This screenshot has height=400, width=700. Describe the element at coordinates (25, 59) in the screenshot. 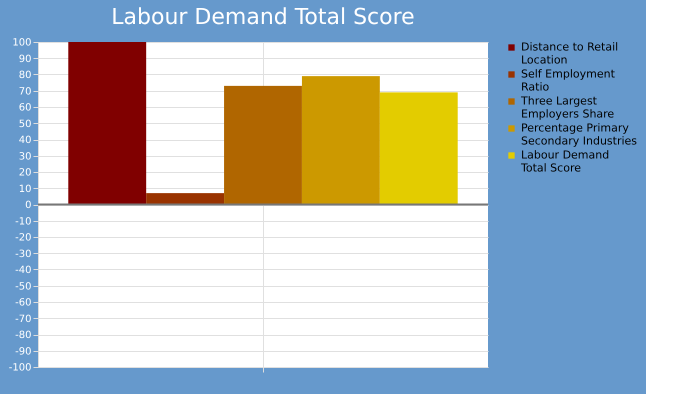

I see `y-tick-label: 90` at that location.